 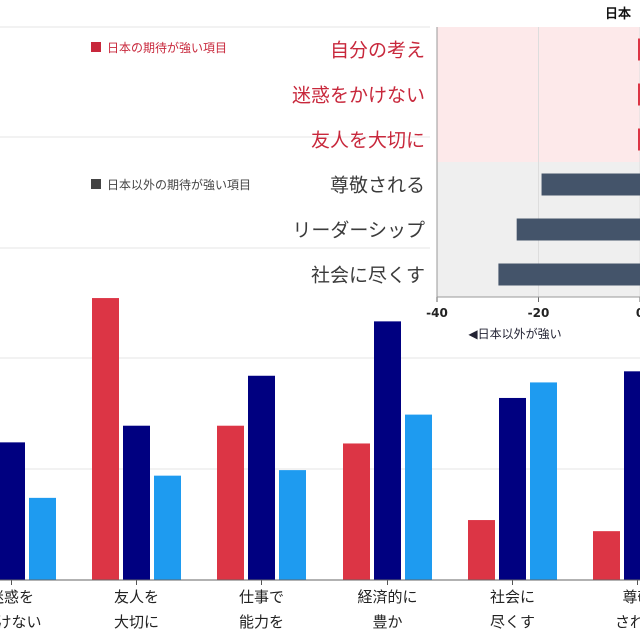 What do you see at coordinates (387, 450) in the screenshot?
I see `bar-g3-s1` at bounding box center [387, 450].